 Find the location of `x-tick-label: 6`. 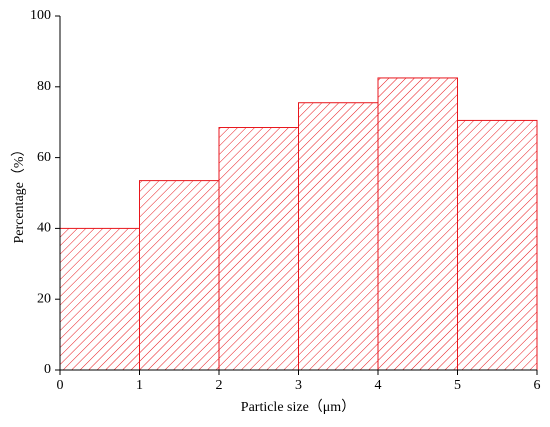

x-tick-label: 6 is located at coordinates (537, 385).